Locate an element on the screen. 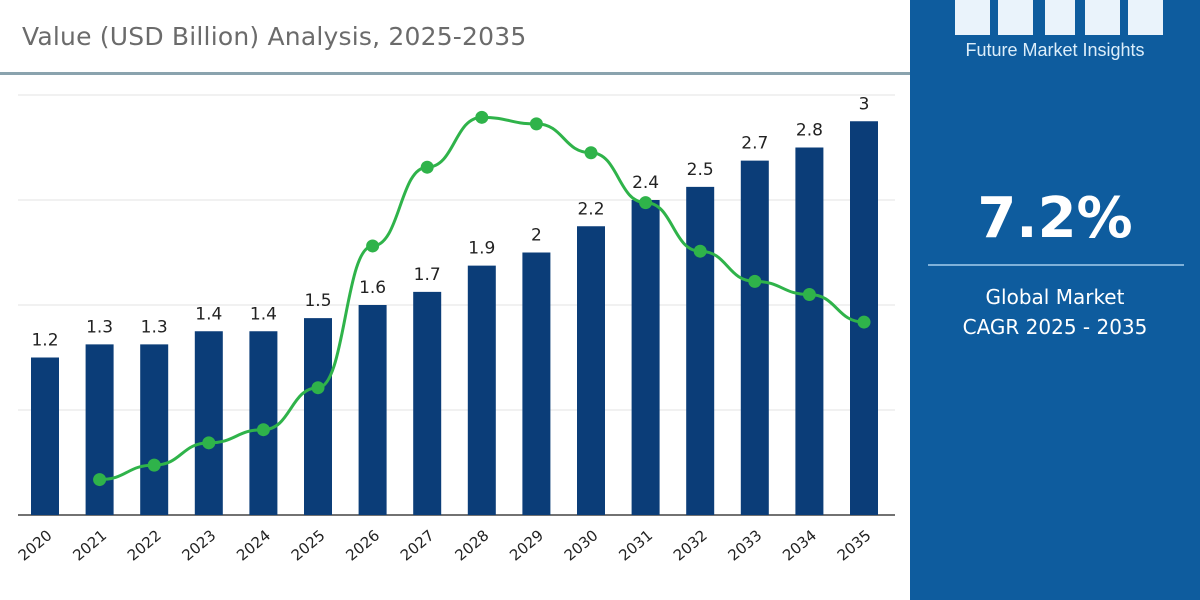  x-tick-label: 2033 is located at coordinates (745, 545).